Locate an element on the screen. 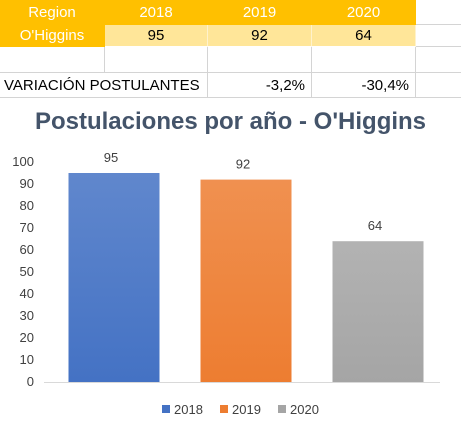  variation-label-cell: VARIACIÓN POSTULANTES is located at coordinates (104, 85).